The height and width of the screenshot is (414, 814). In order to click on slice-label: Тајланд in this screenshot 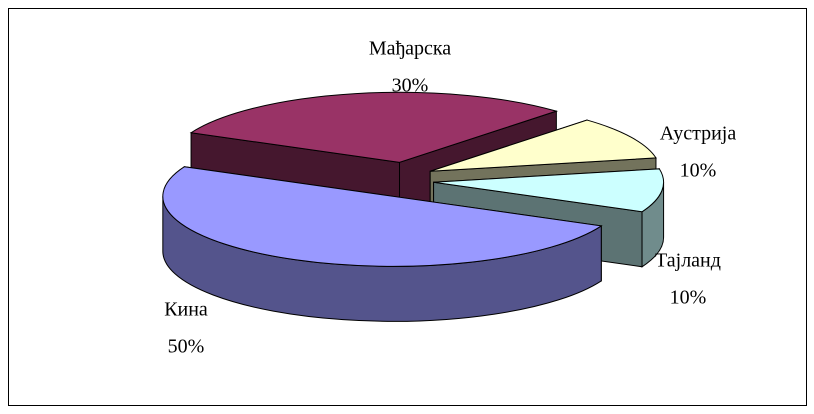, I will do `click(688, 261)`.